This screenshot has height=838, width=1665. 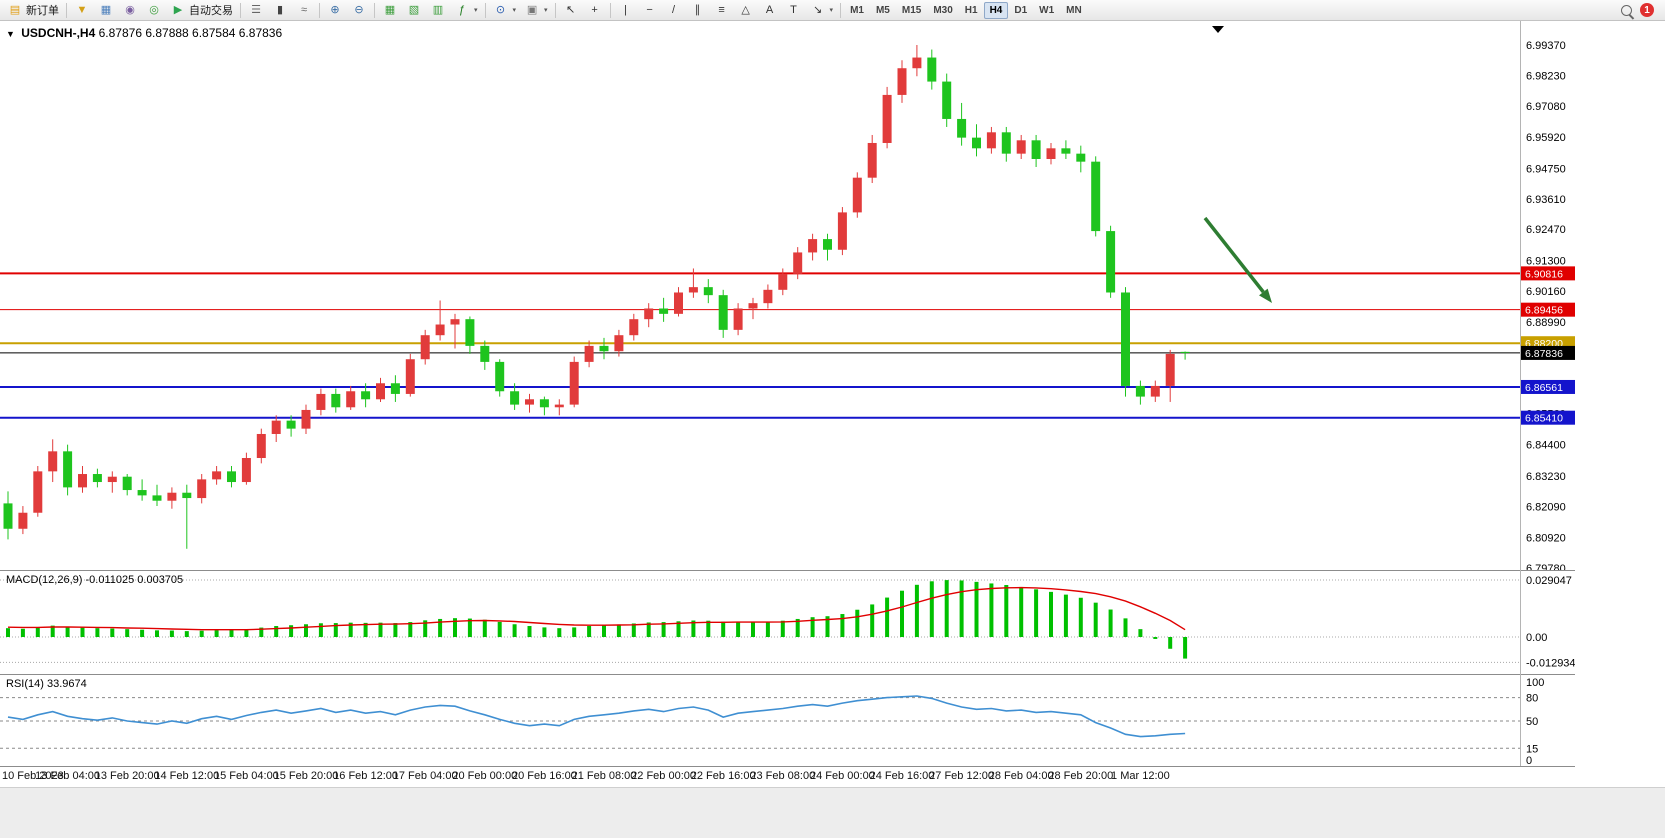 I want to click on time-axis-label: 27 Feb 12:00, so click(x=962, y=776).